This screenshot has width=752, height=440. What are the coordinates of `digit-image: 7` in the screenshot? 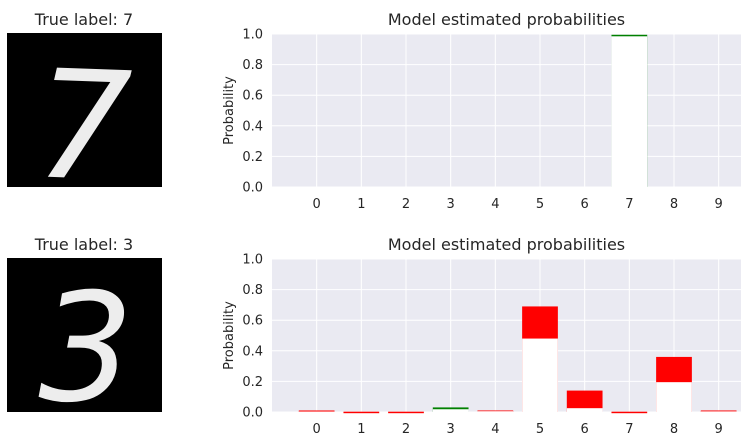 It's located at (84, 124).